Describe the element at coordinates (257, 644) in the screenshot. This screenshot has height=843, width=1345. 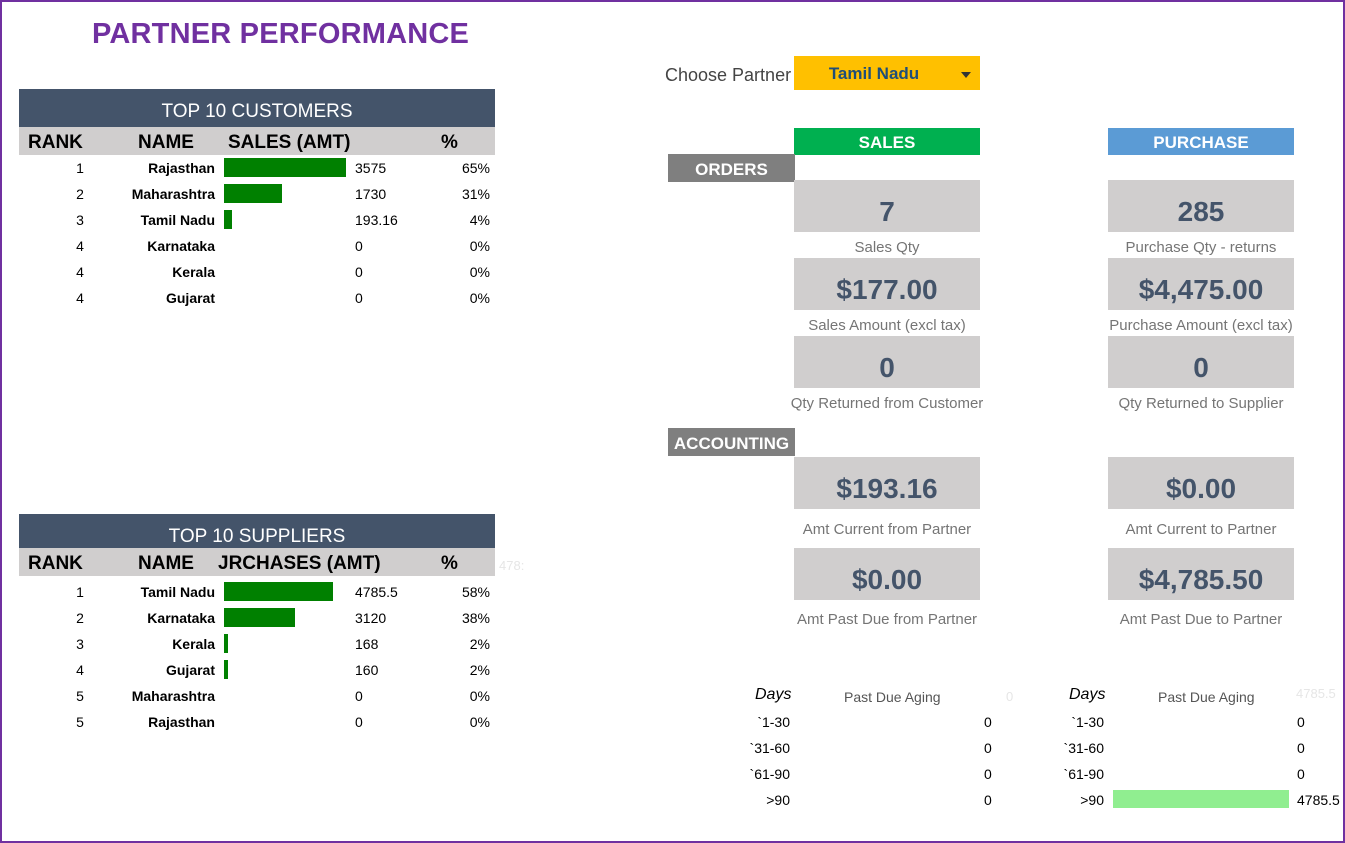
I see `table-row: 3 Kerala 168 2%` at that location.